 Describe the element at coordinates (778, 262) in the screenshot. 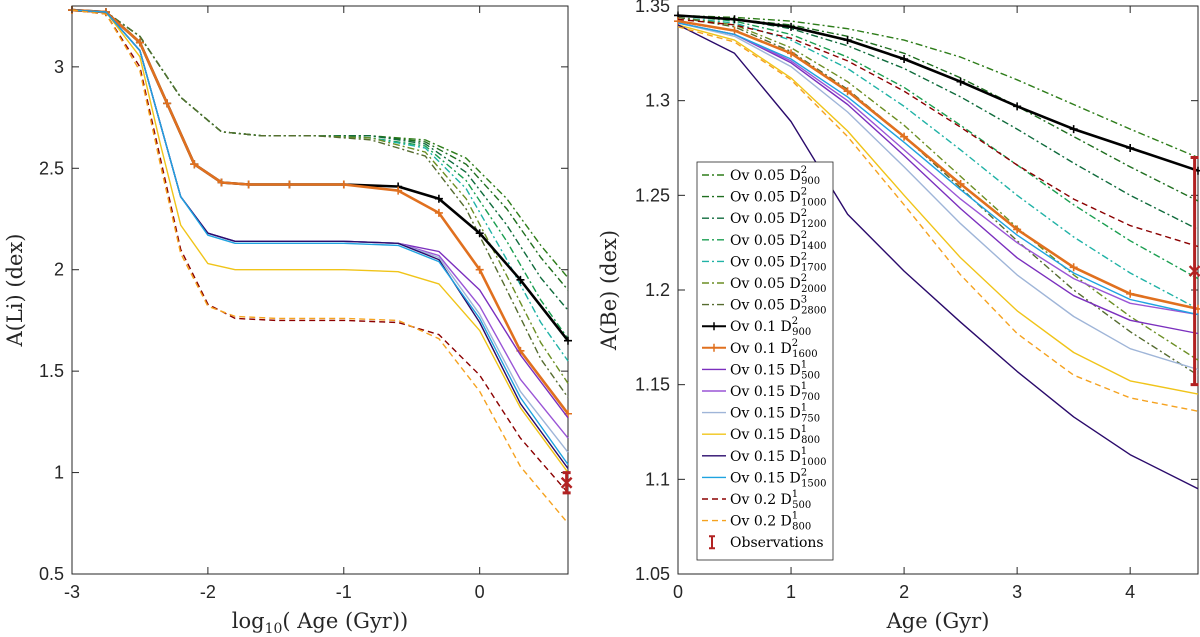

I see `legend-label: Ov 0.05 D2 1700` at that location.